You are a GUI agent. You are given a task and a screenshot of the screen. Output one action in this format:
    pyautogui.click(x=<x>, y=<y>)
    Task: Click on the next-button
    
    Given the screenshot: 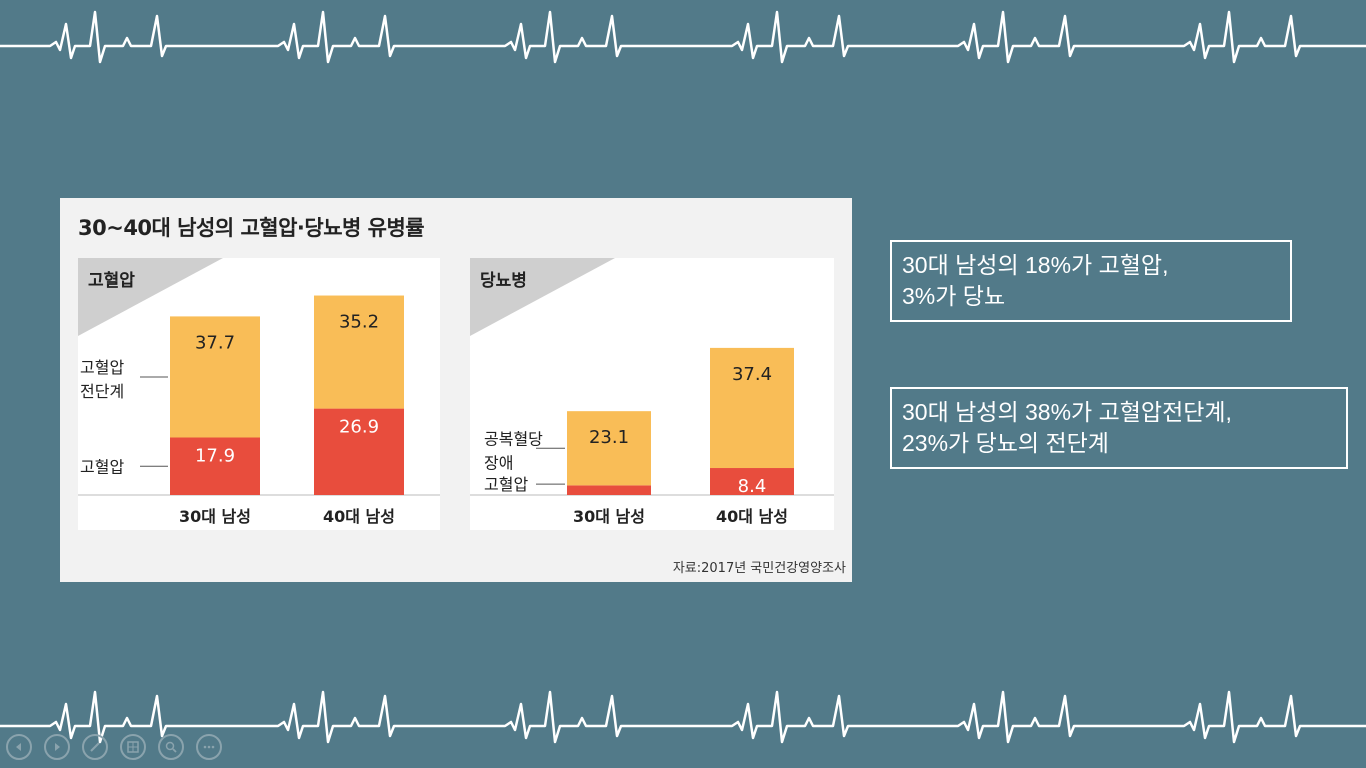 What is the action you would take?
    pyautogui.click(x=57, y=747)
    